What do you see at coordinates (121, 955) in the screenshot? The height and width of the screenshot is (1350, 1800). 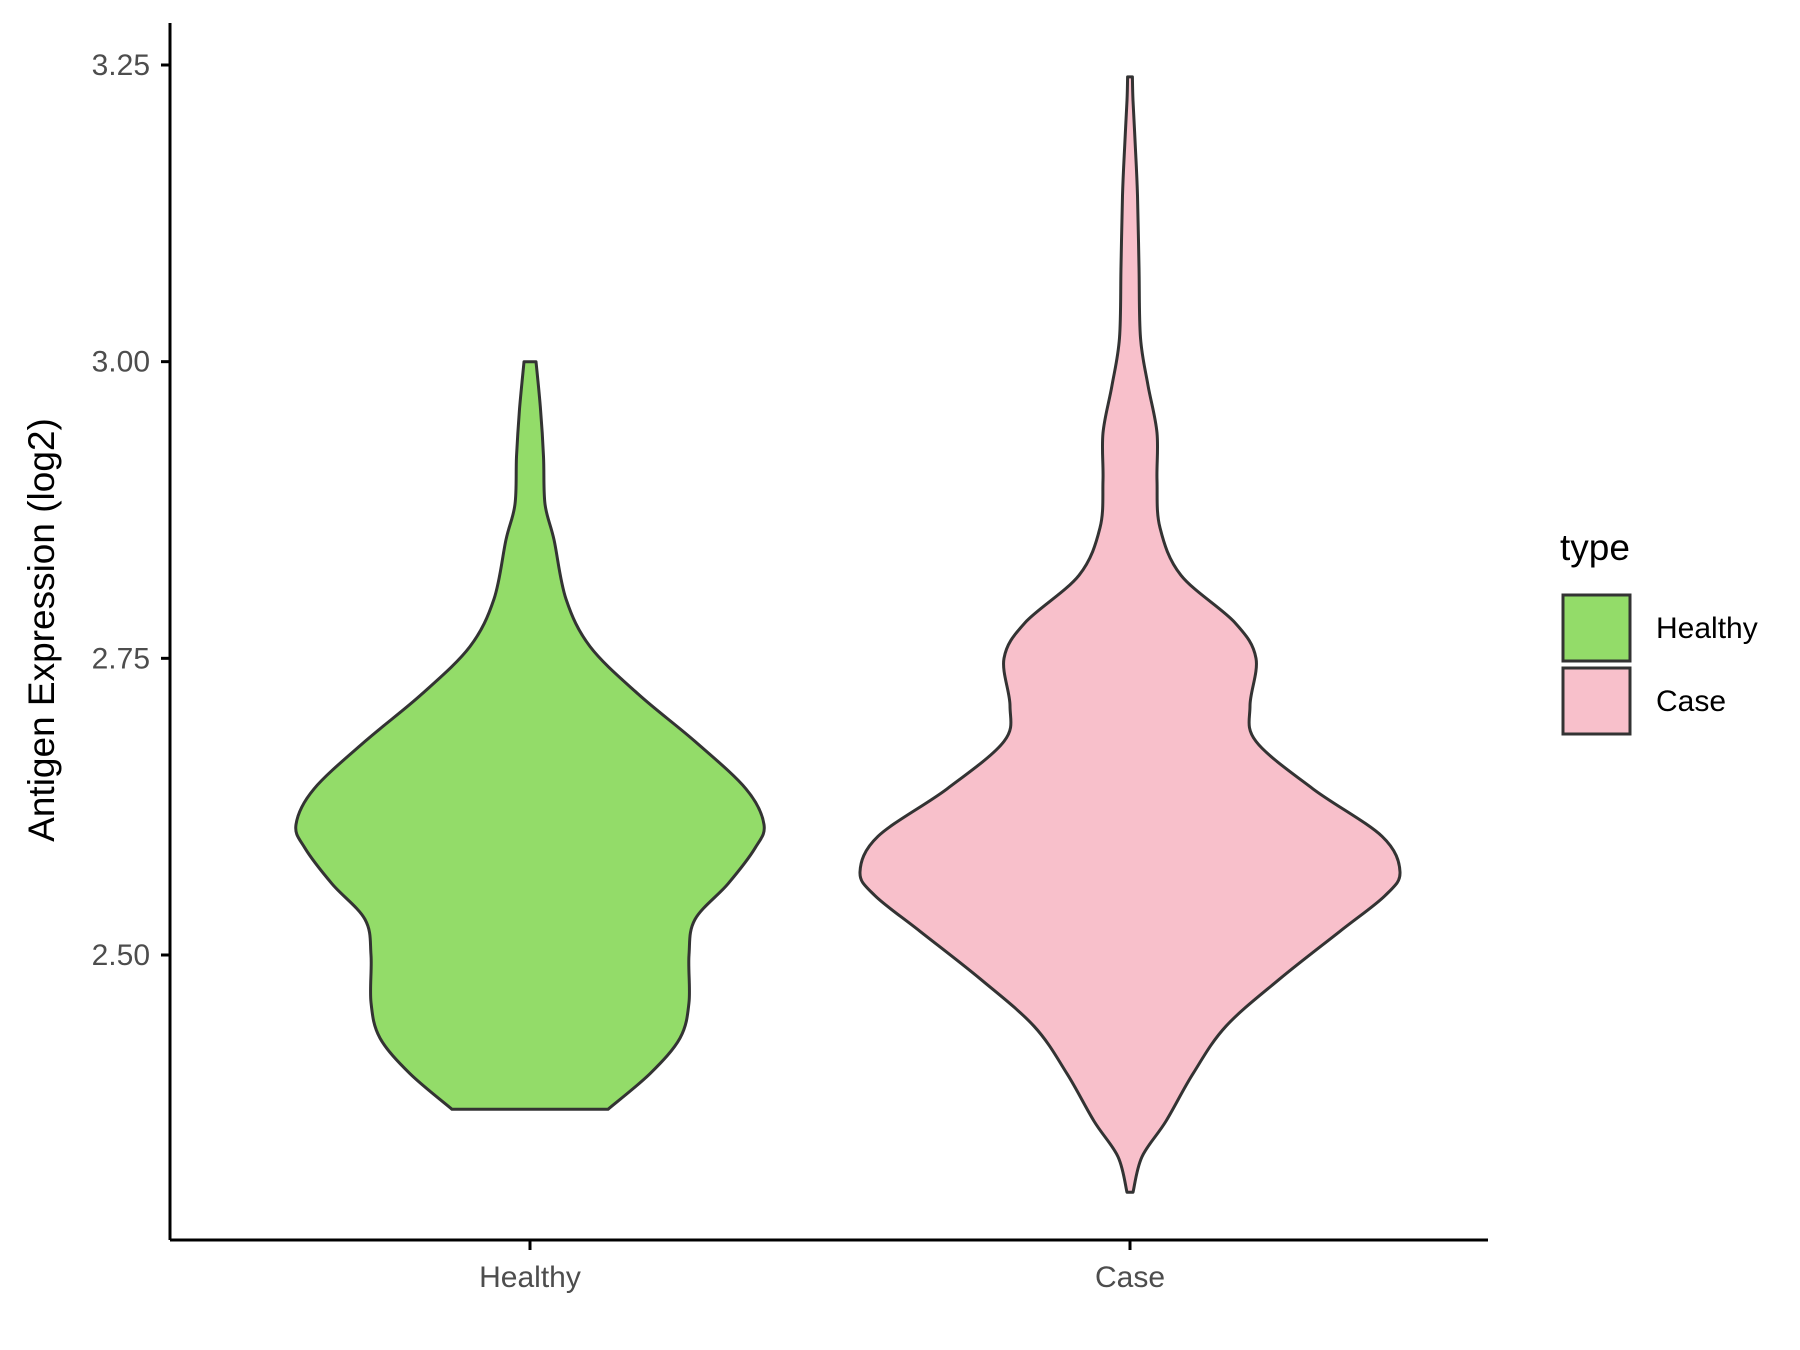 I see `y-tick-label: 2.50` at bounding box center [121, 955].